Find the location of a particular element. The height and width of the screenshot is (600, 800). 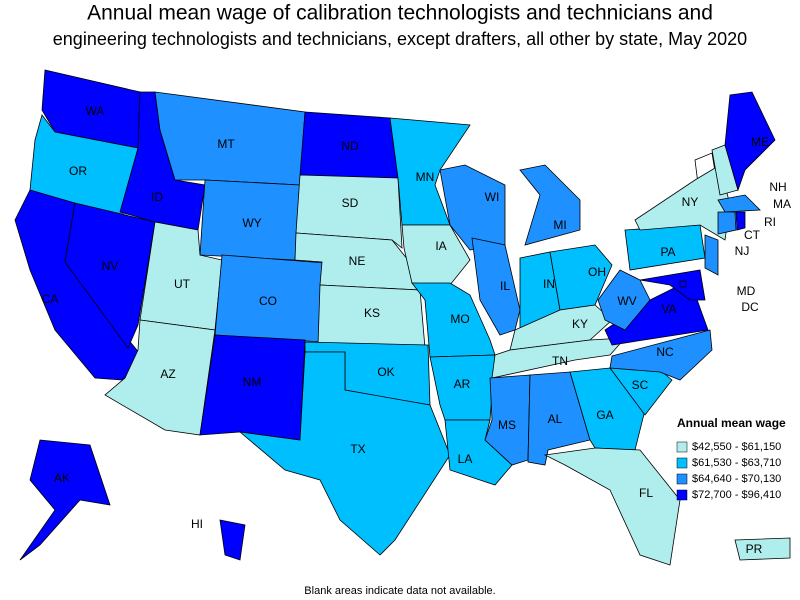

state-label: AL is located at coordinates (555, 419).